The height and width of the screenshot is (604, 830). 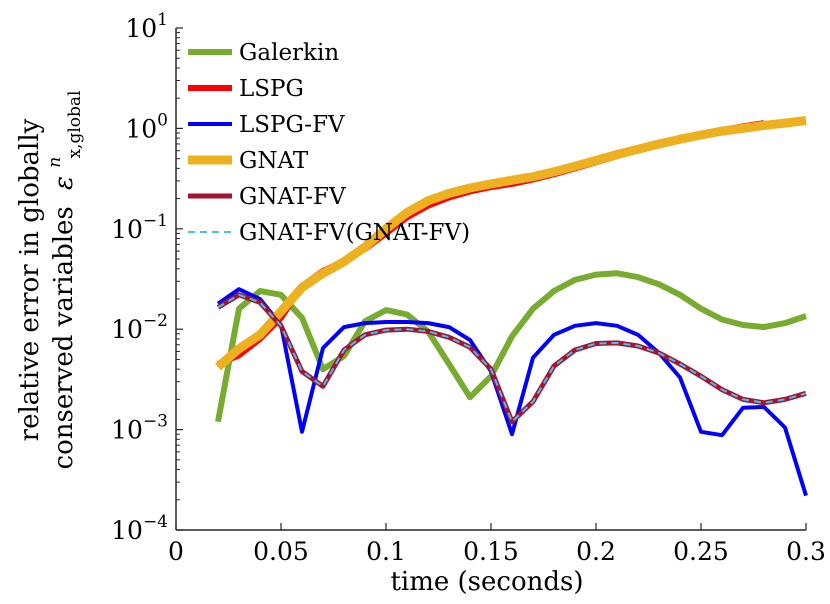 What do you see at coordinates (64, 337) in the screenshot?
I see `y-axis-label-text: conserved variables` at bounding box center [64, 337].